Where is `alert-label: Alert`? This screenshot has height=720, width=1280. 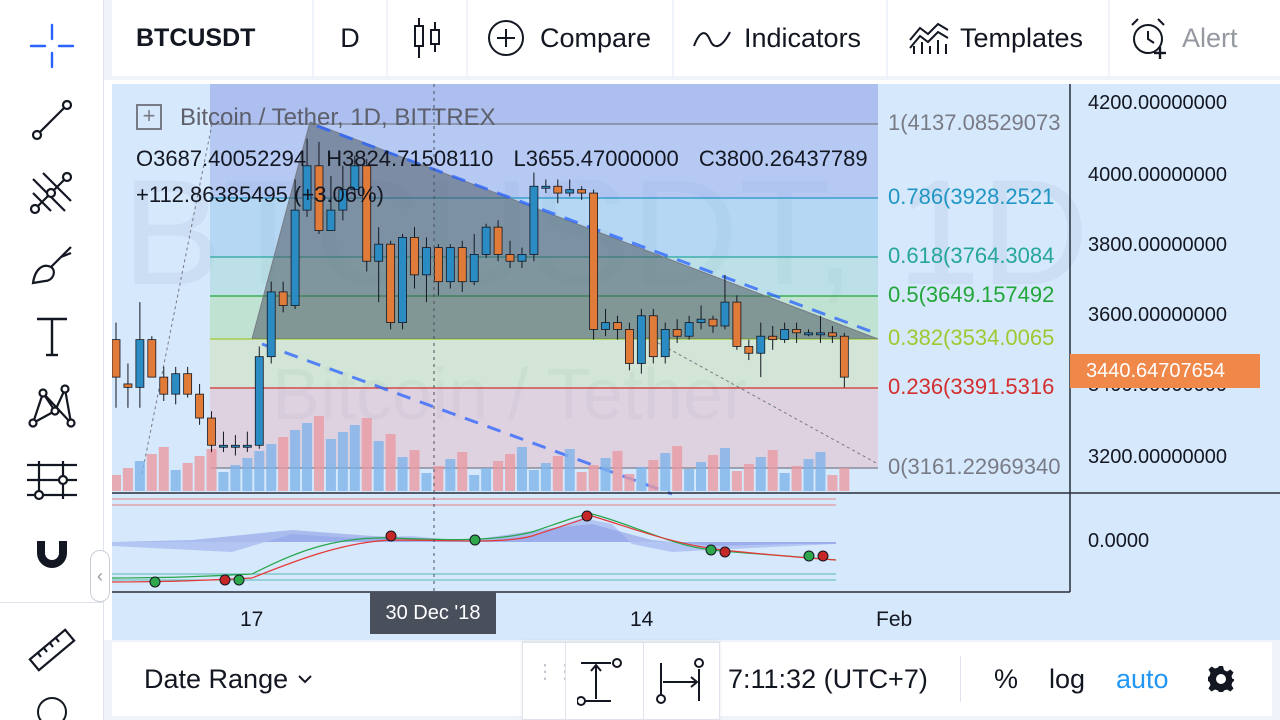
alert-label: Alert is located at coordinates (1210, 37).